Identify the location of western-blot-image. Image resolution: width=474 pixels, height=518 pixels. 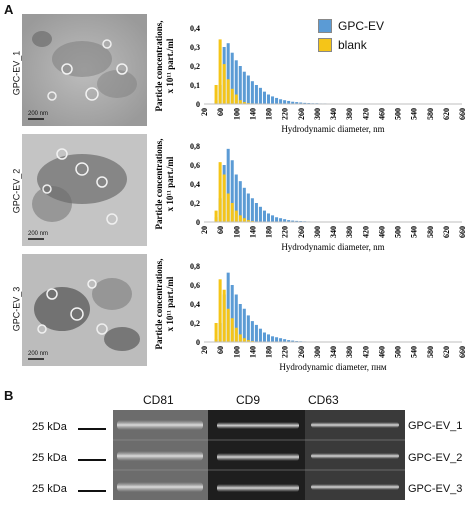
(259, 455).